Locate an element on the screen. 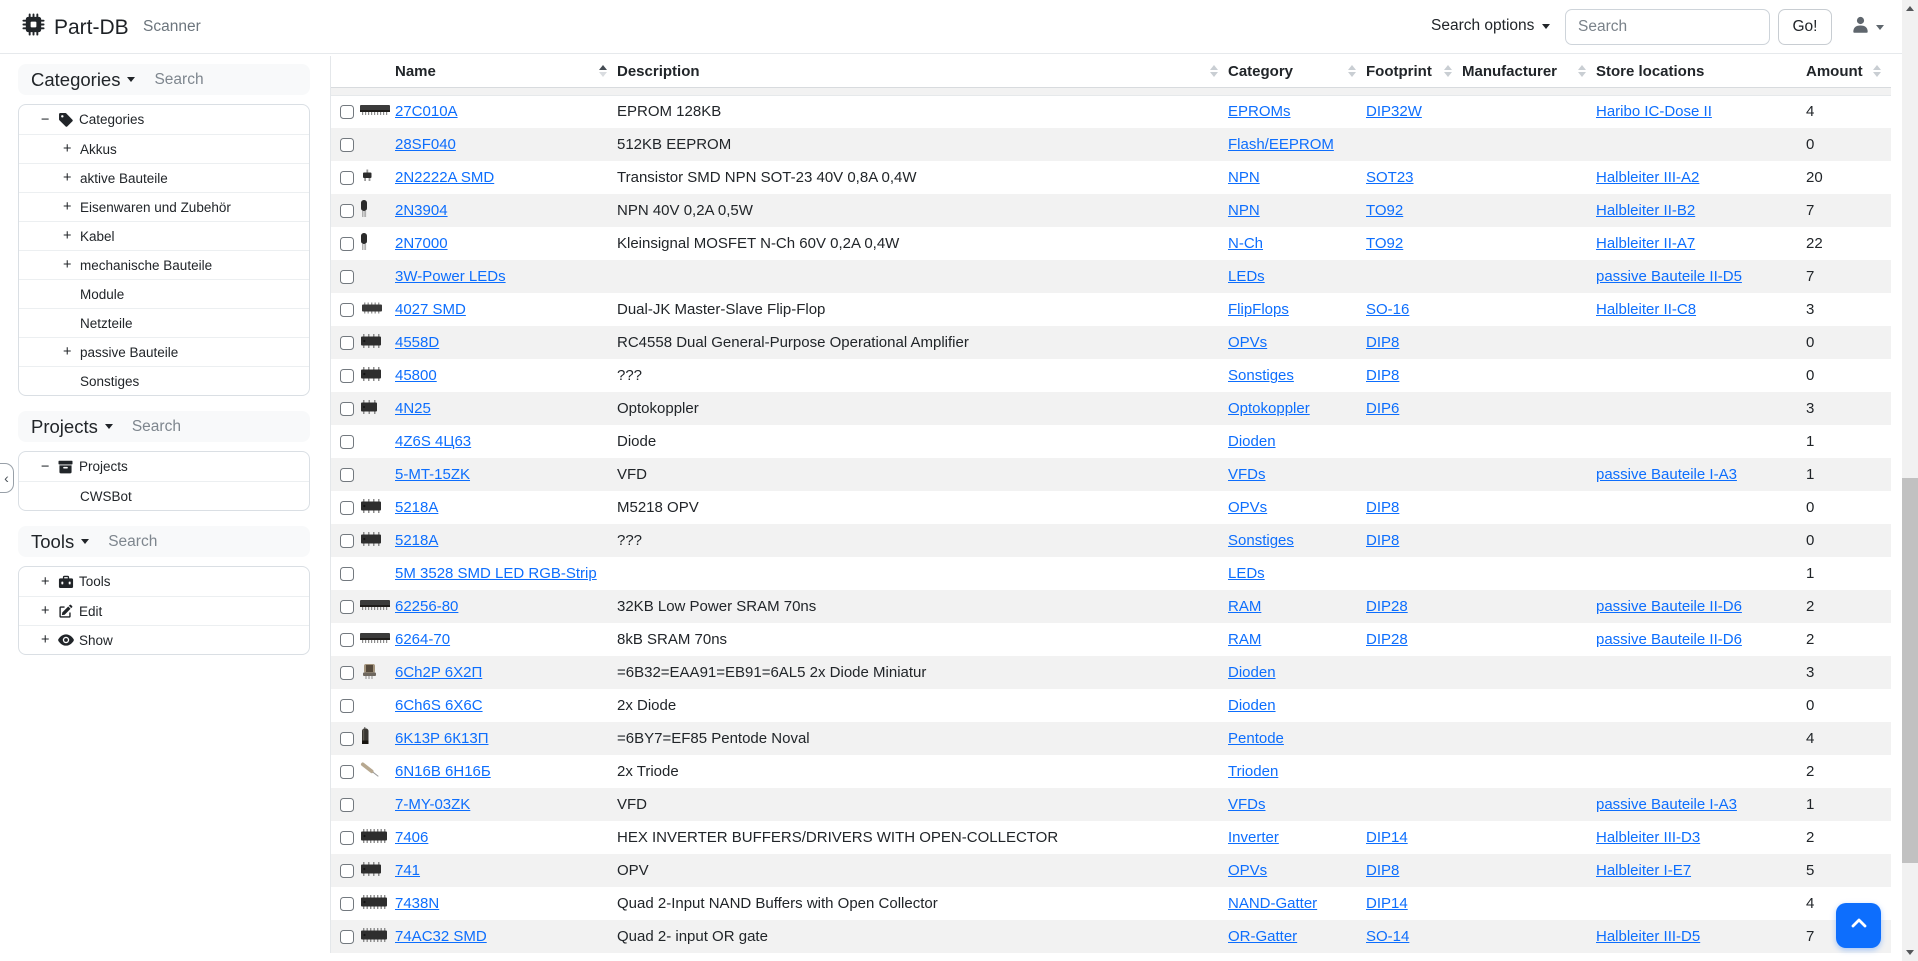 This screenshot has width=1918, height=961. nav-link-scanner: Scanner is located at coordinates (172, 26).